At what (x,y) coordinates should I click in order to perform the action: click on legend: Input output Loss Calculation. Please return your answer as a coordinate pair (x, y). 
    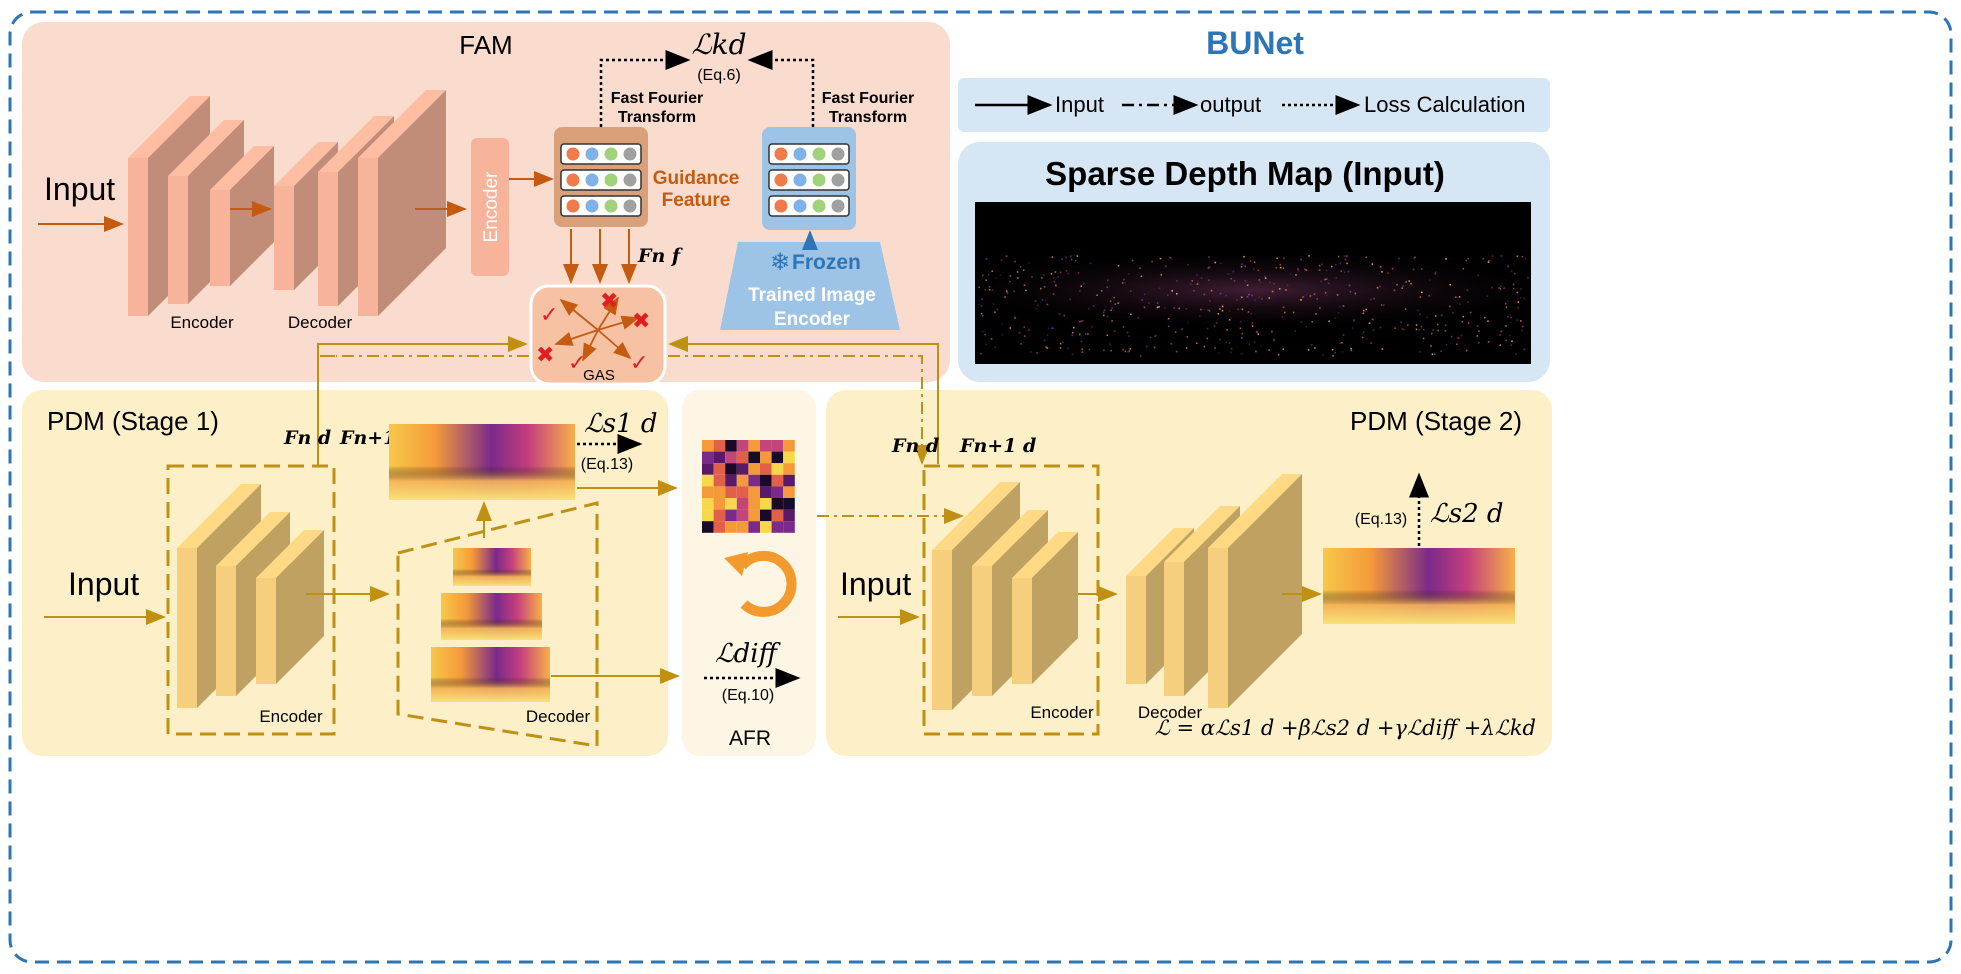
    Looking at the image, I should click on (1250, 104).